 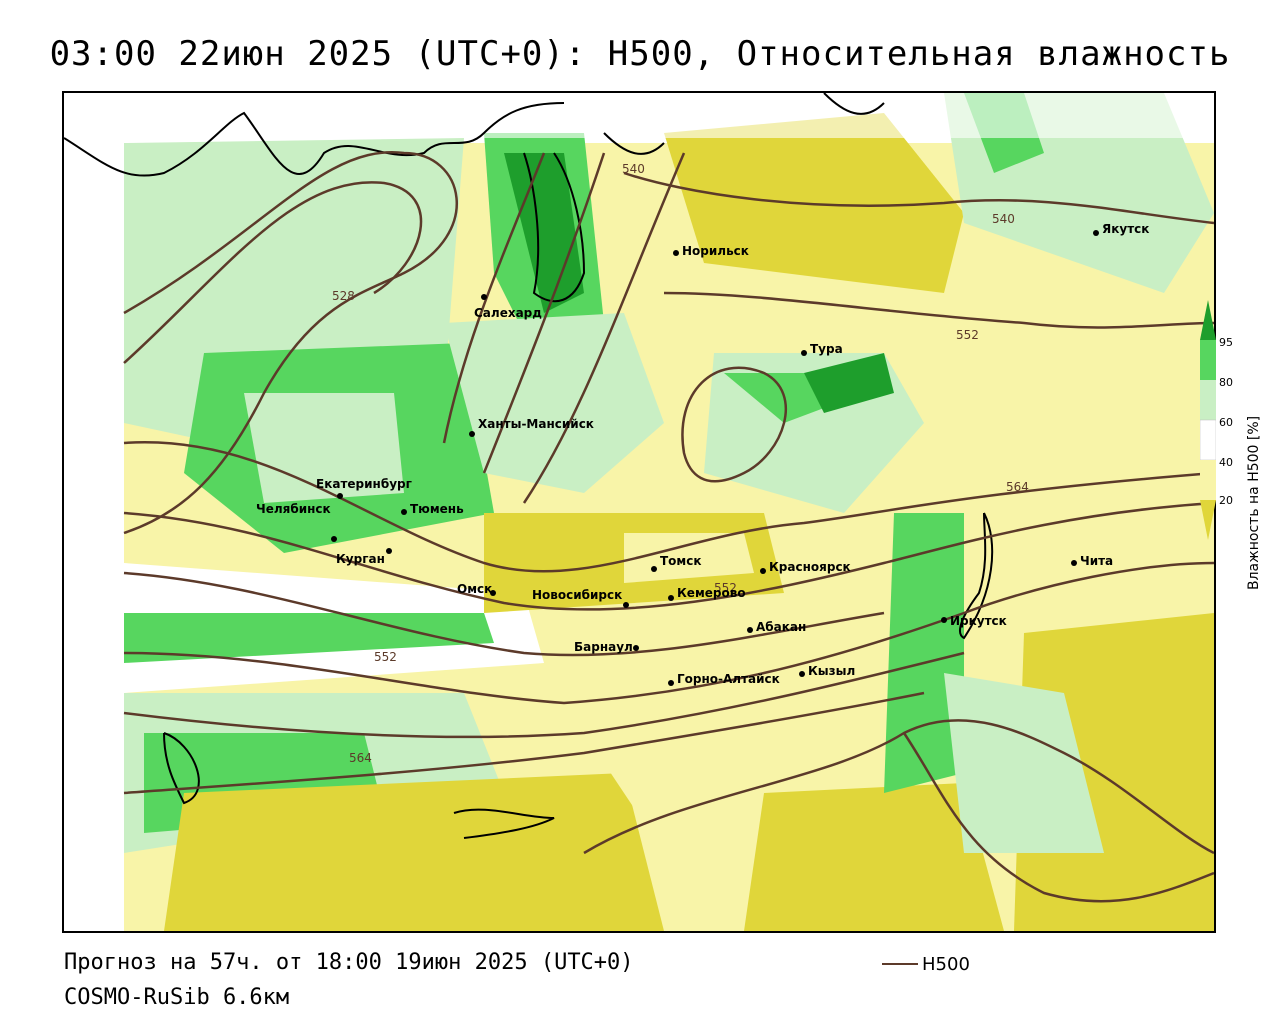 What do you see at coordinates (177, 997) in the screenshot?
I see `model-name: COSMO-RuSib 6.6км` at bounding box center [177, 997].